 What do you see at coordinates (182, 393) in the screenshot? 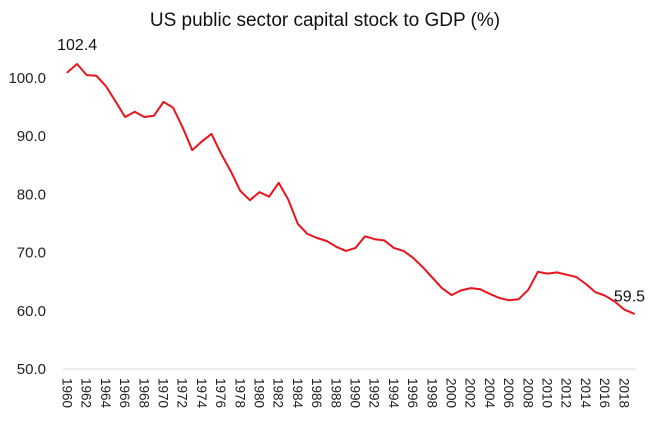
I see `x-tick-label: 1972` at bounding box center [182, 393].